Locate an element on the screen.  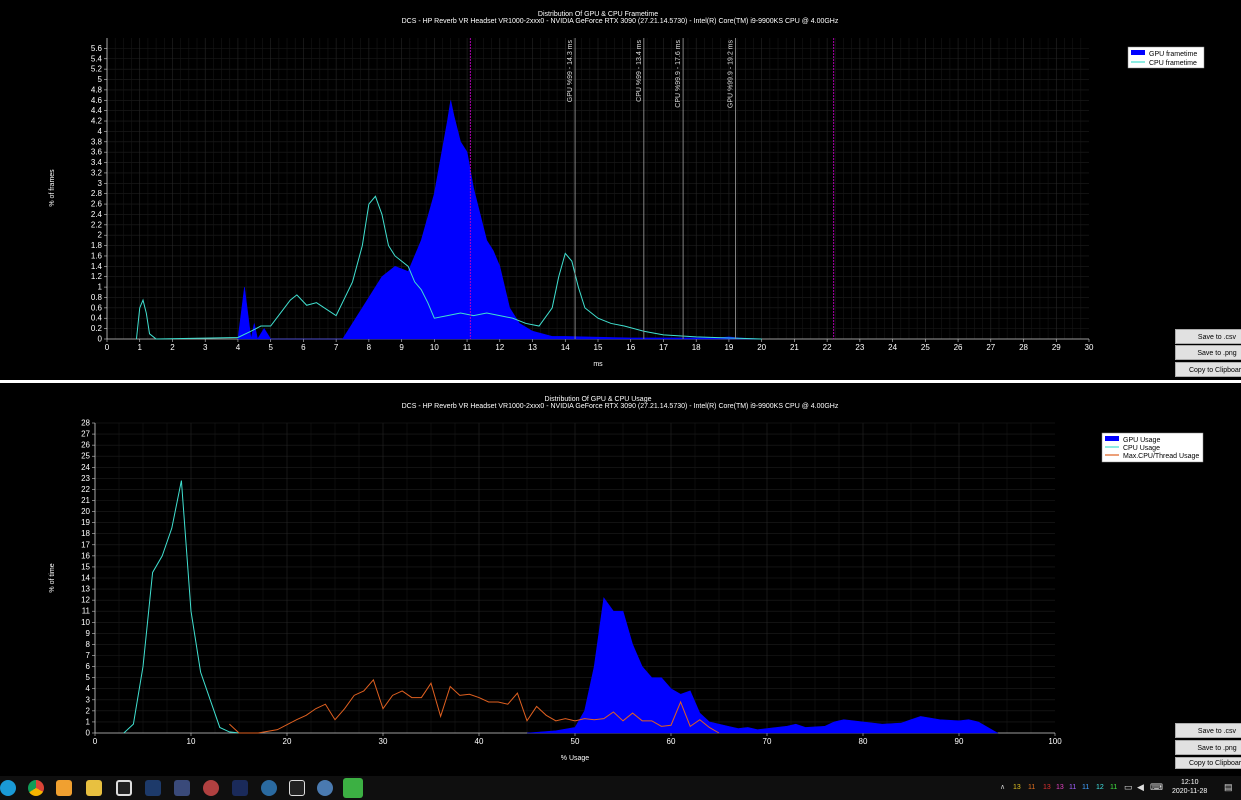
chart1-save-png-button: Save to .png is located at coordinates (1208, 352).